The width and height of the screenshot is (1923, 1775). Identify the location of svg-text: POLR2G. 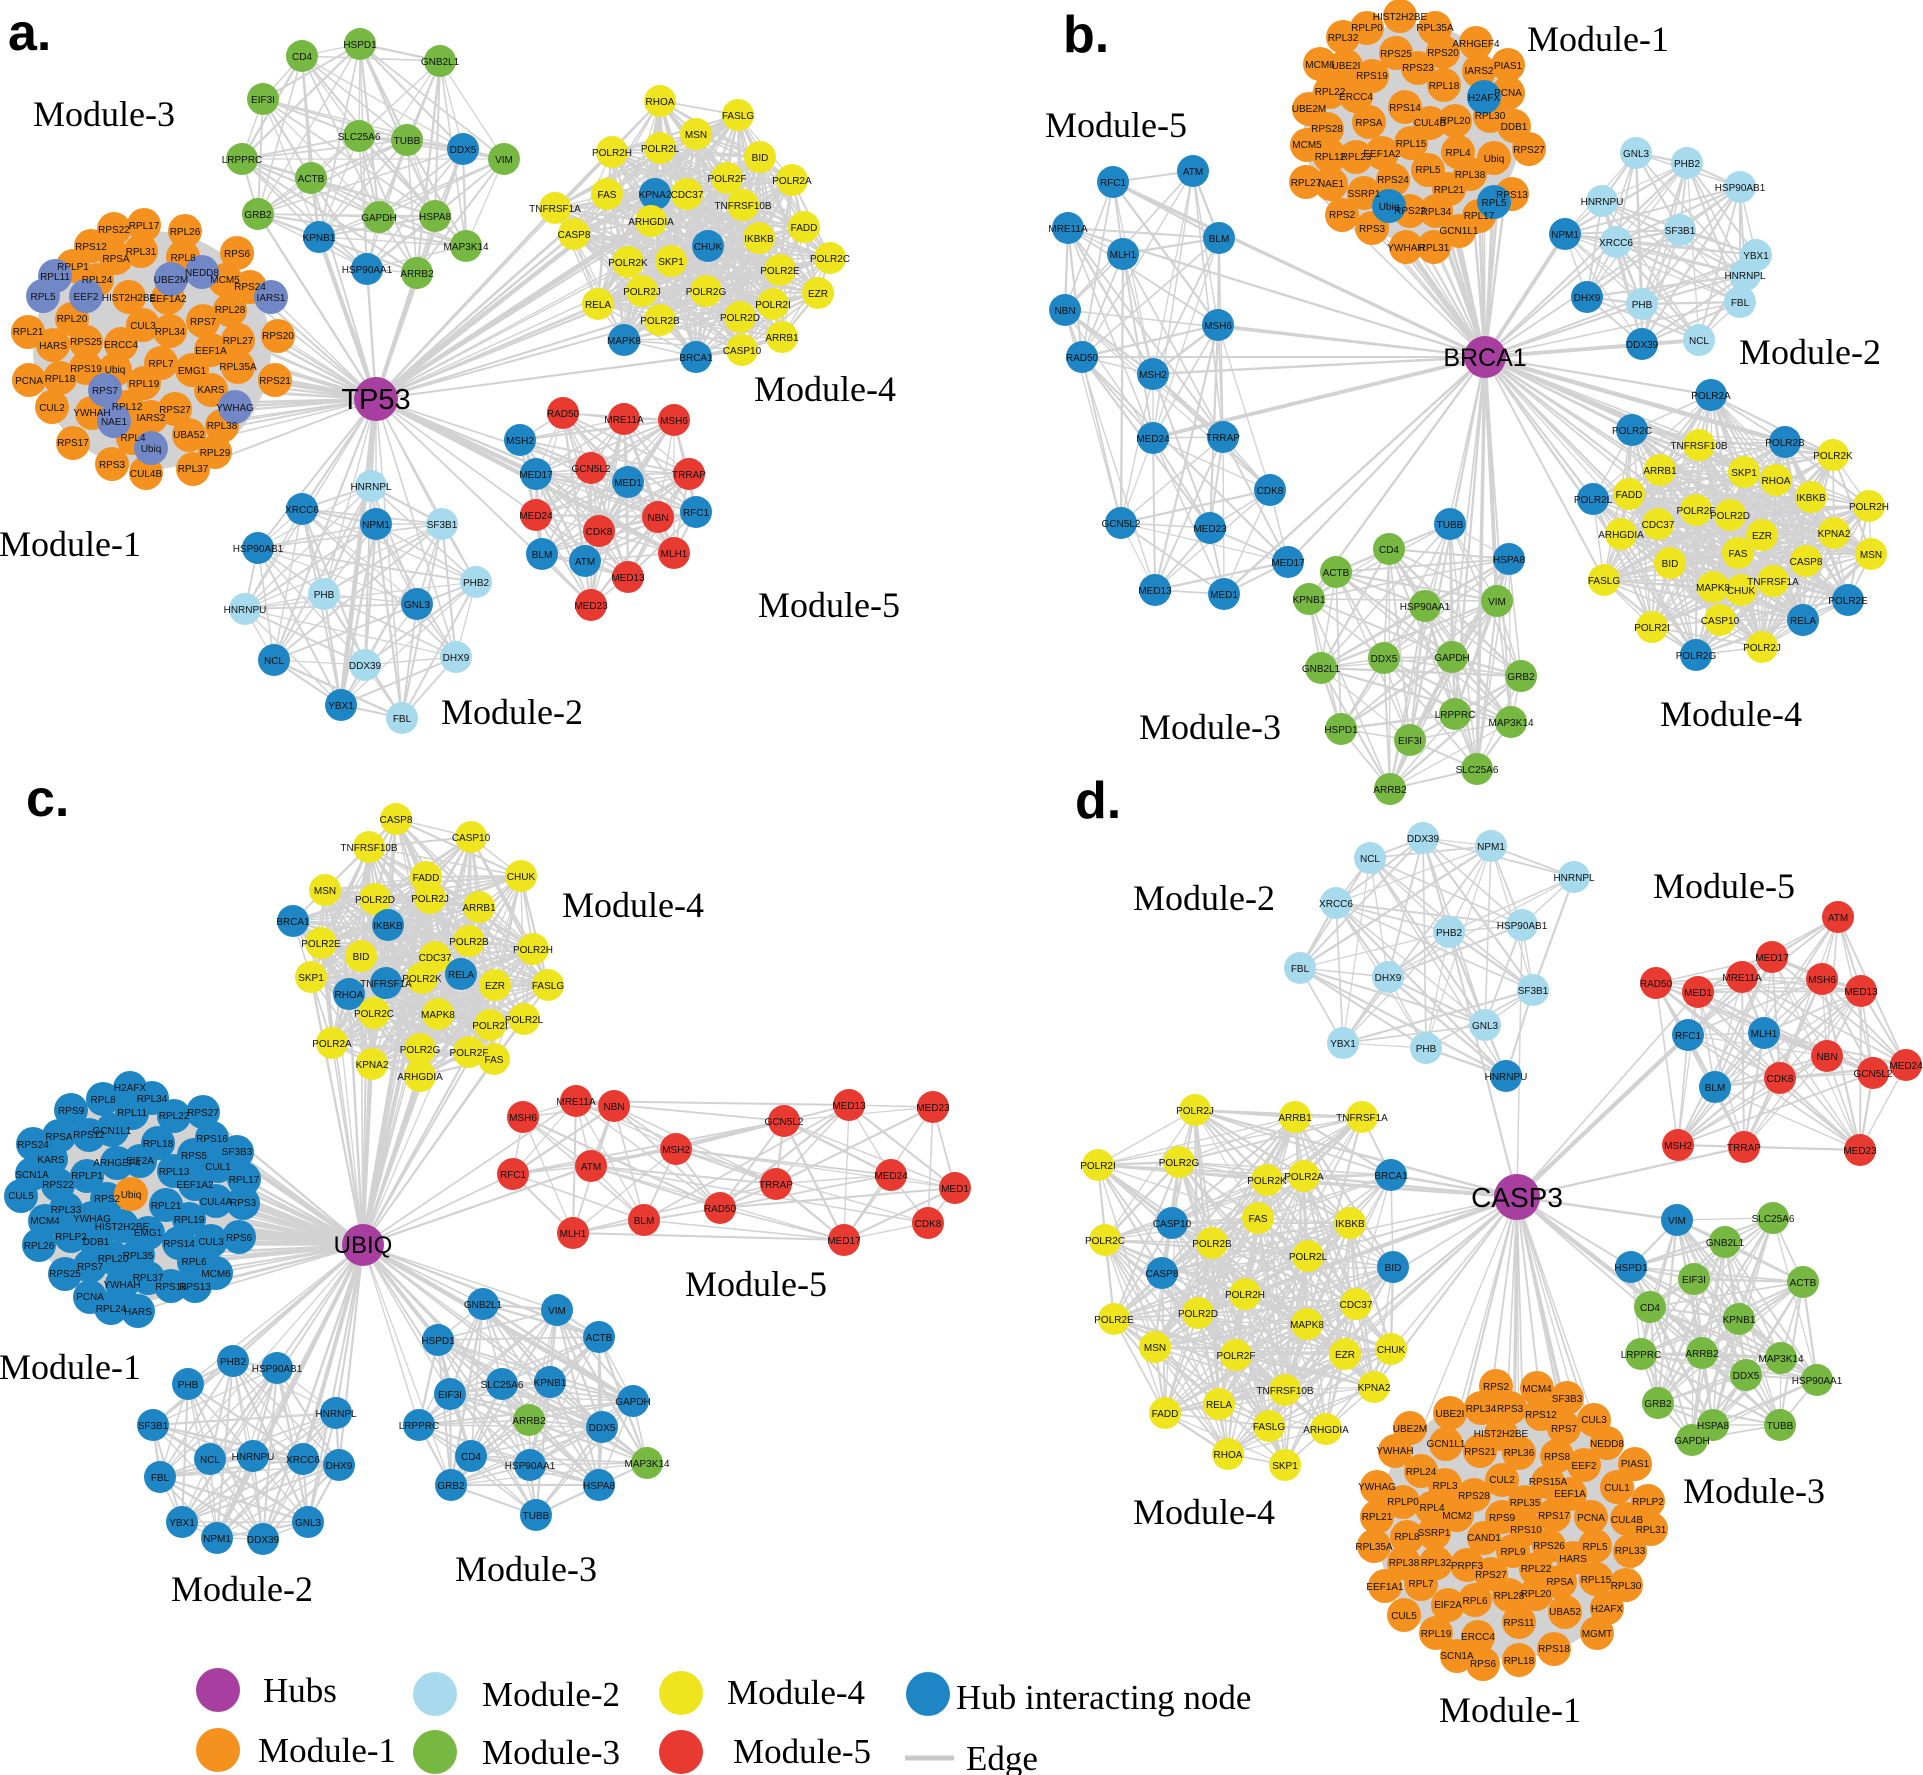
(1179, 1163).